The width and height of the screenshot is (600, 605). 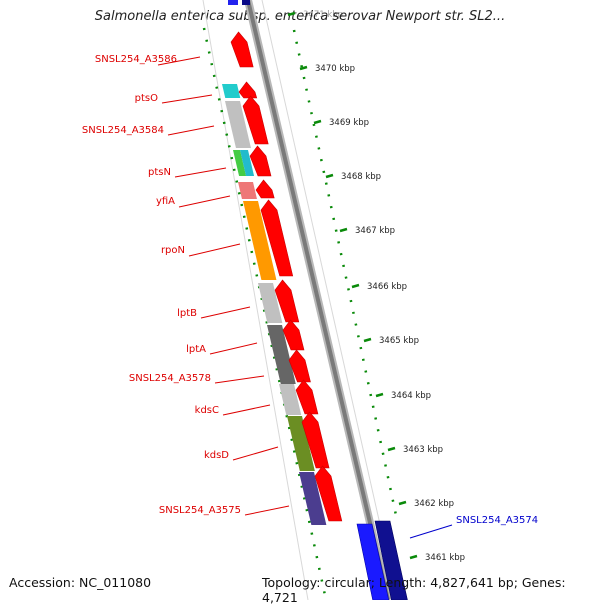 I want to click on gene-arrow-ptsn, so click(x=260, y=161).